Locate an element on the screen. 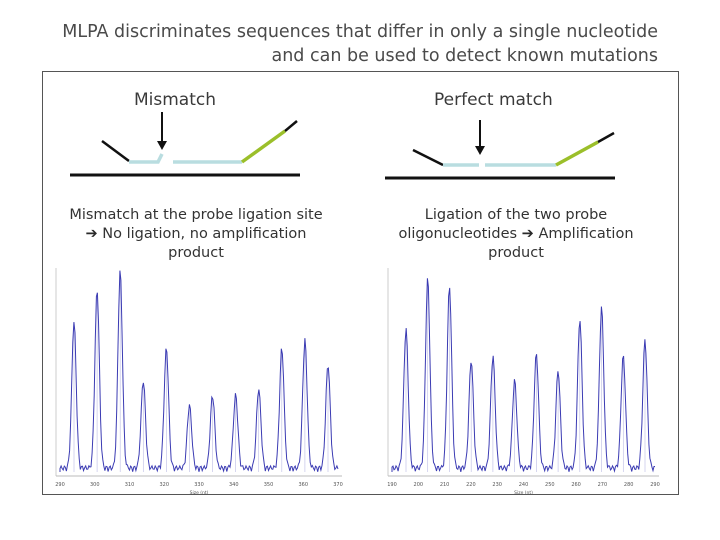 Image resolution: width=720 pixels, height=540 pixels. mismatch-label: Mismatch is located at coordinates (175, 100).